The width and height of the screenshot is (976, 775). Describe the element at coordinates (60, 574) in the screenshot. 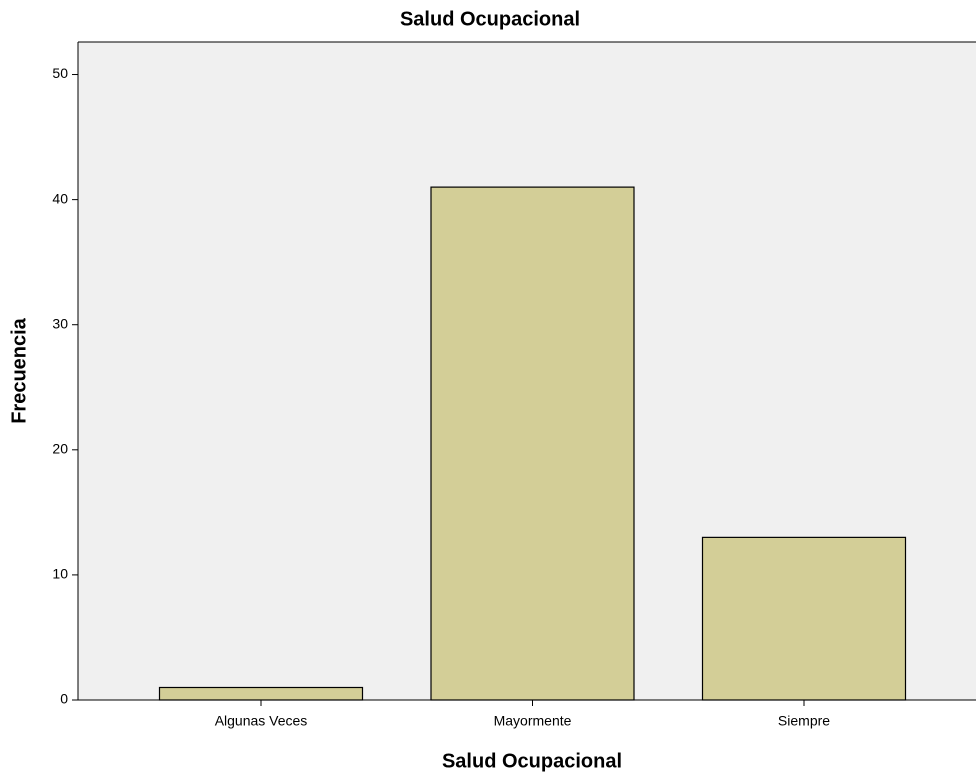

I see `y-tick-label: 10` at that location.